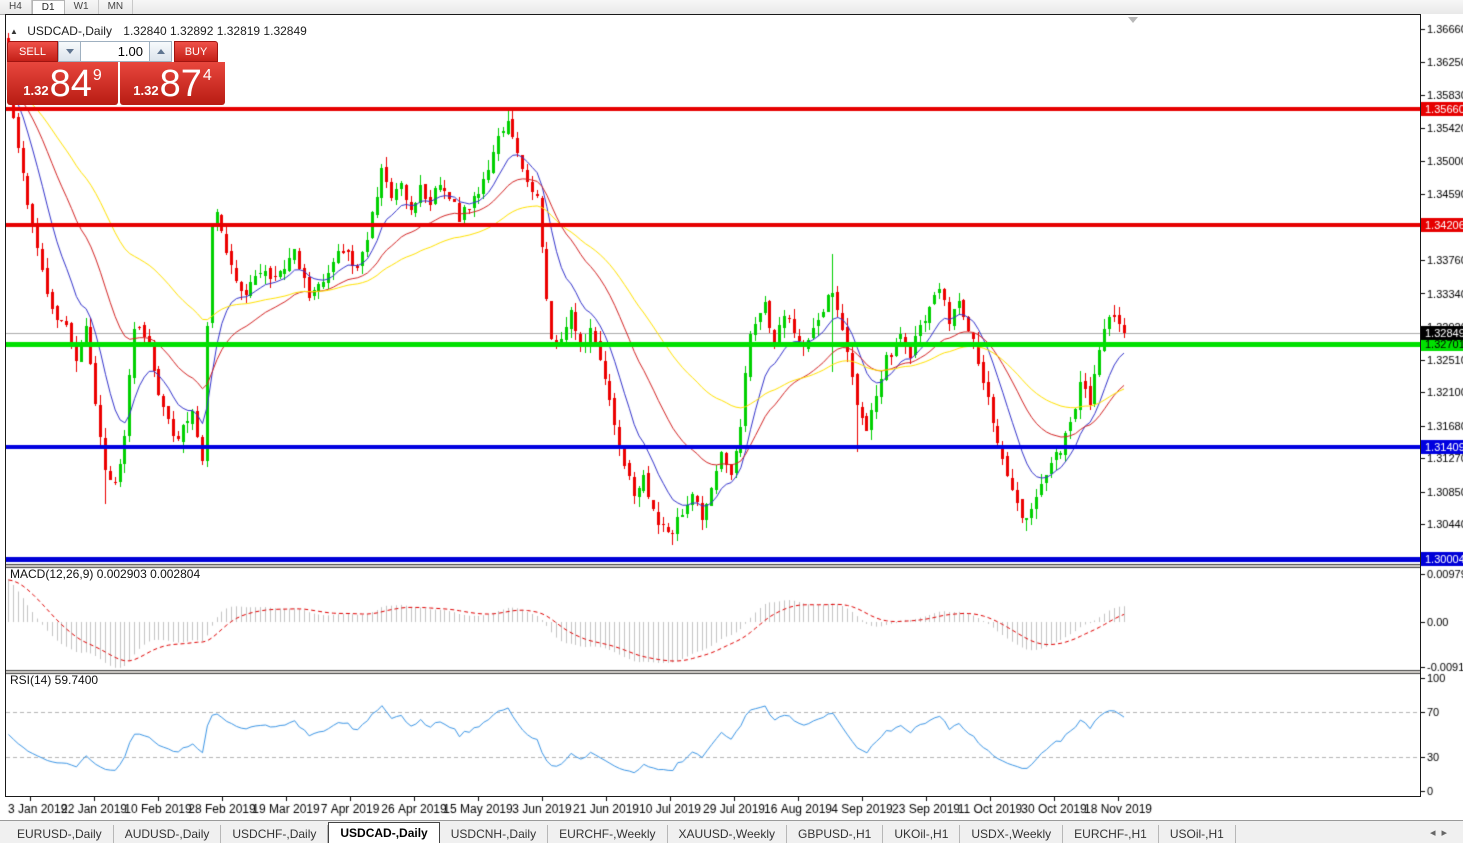 This screenshot has height=843, width=1463. I want to click on triangle-down-icon, so click(69, 51).